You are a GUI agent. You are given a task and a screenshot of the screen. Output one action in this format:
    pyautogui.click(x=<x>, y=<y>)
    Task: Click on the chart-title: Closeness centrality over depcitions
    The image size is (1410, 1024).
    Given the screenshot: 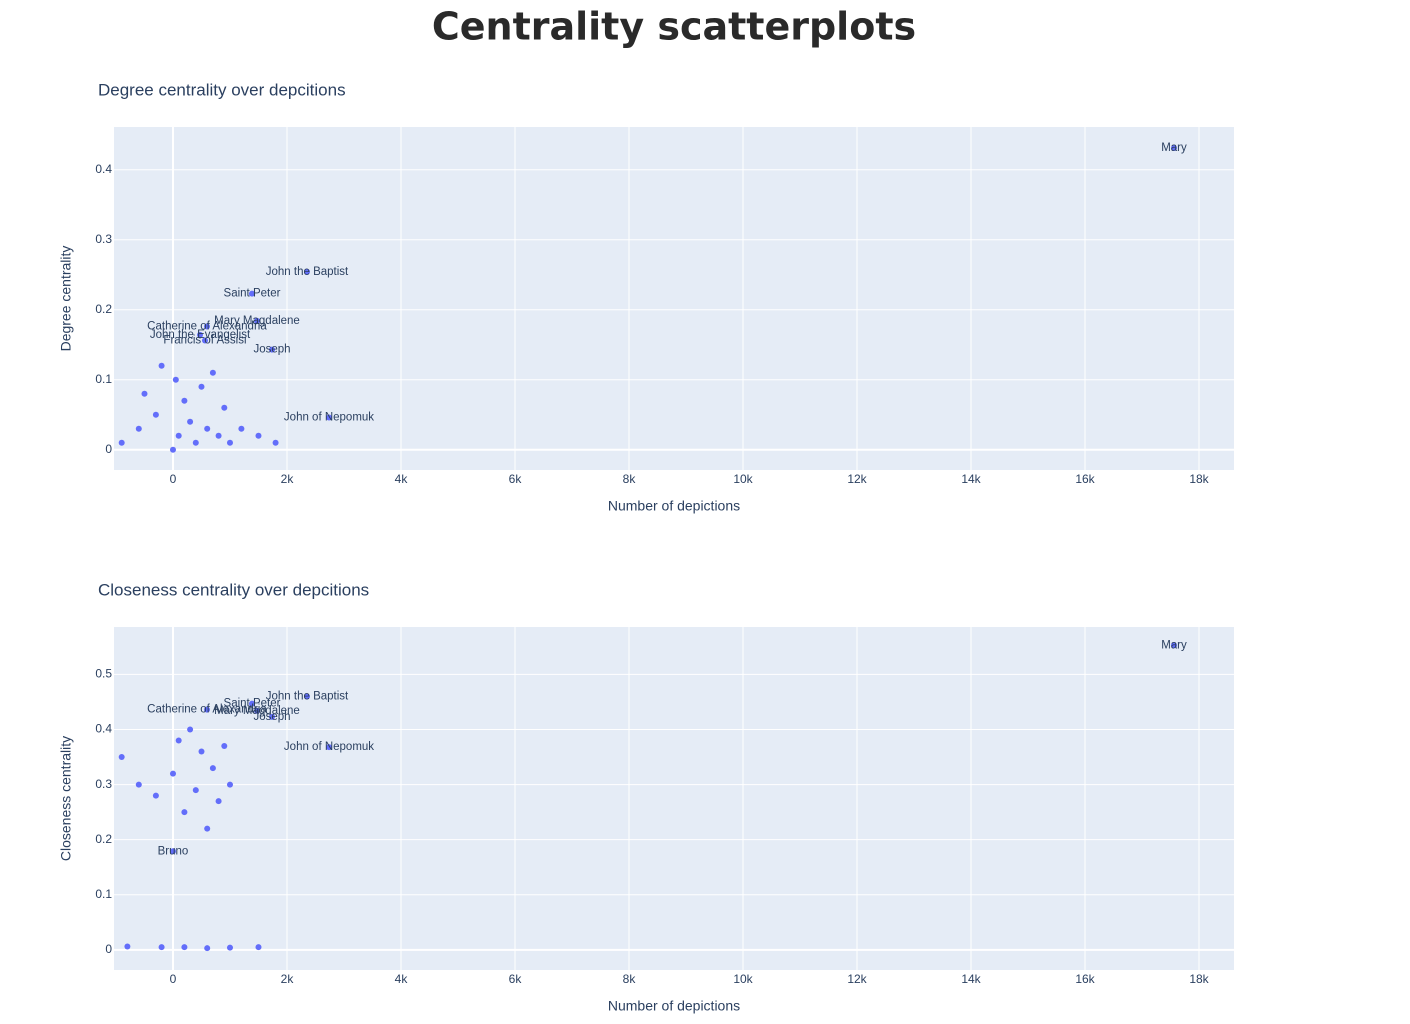 What is the action you would take?
    pyautogui.click(x=233, y=589)
    